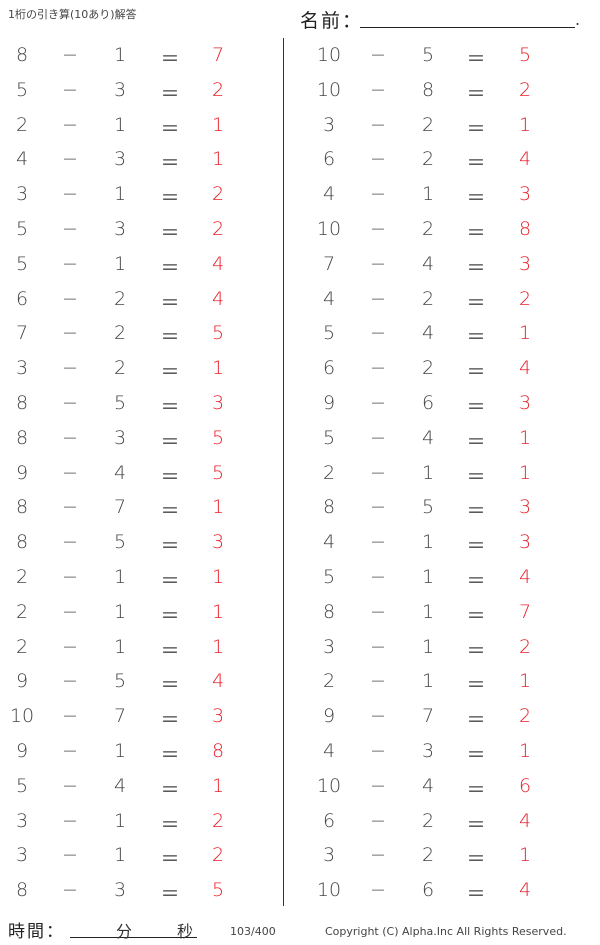 The width and height of the screenshot is (600, 945). Describe the element at coordinates (428, 89) in the screenshot. I see `subtrahend: 8` at that location.